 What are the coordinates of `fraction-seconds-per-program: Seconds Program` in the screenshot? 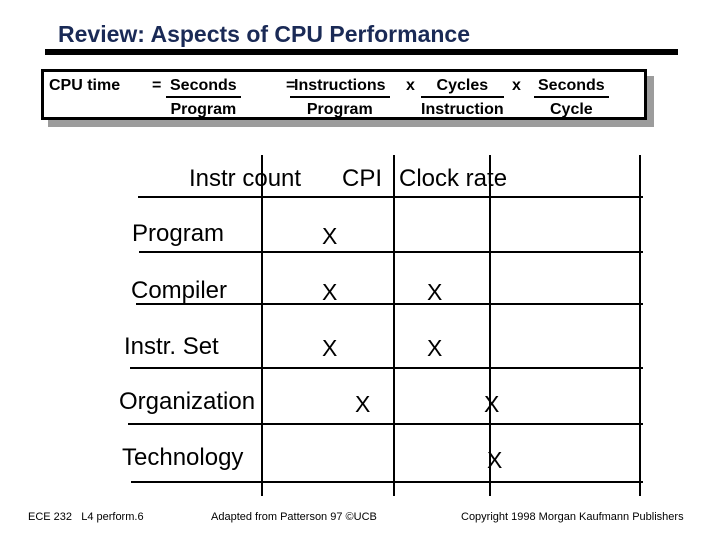 It's located at (203, 97).